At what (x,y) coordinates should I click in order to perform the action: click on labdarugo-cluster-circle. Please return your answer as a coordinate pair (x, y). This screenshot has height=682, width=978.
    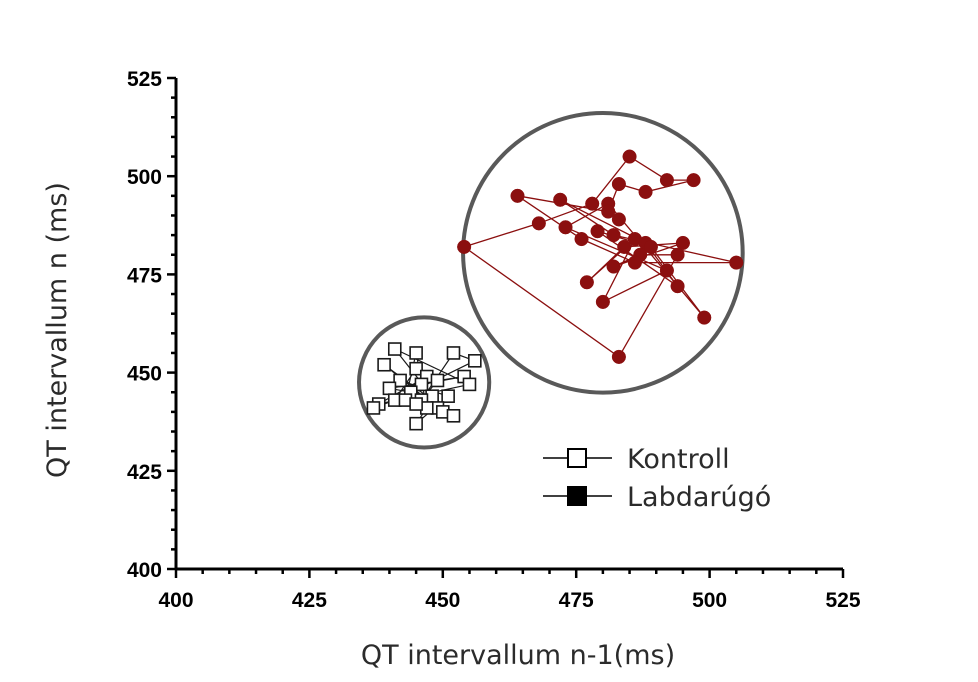
    Looking at the image, I should click on (603, 252).